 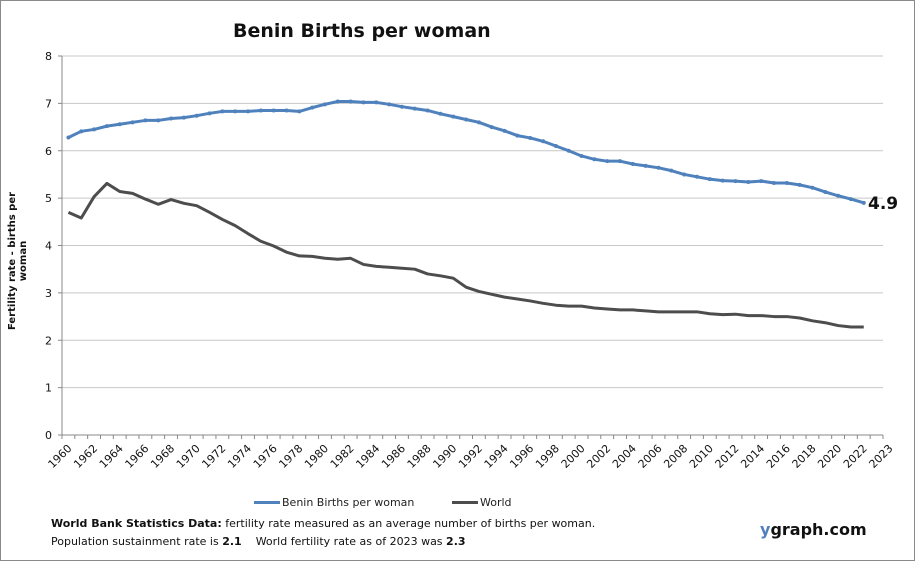 I want to click on x-tick-label: 1992, so click(x=470, y=456).